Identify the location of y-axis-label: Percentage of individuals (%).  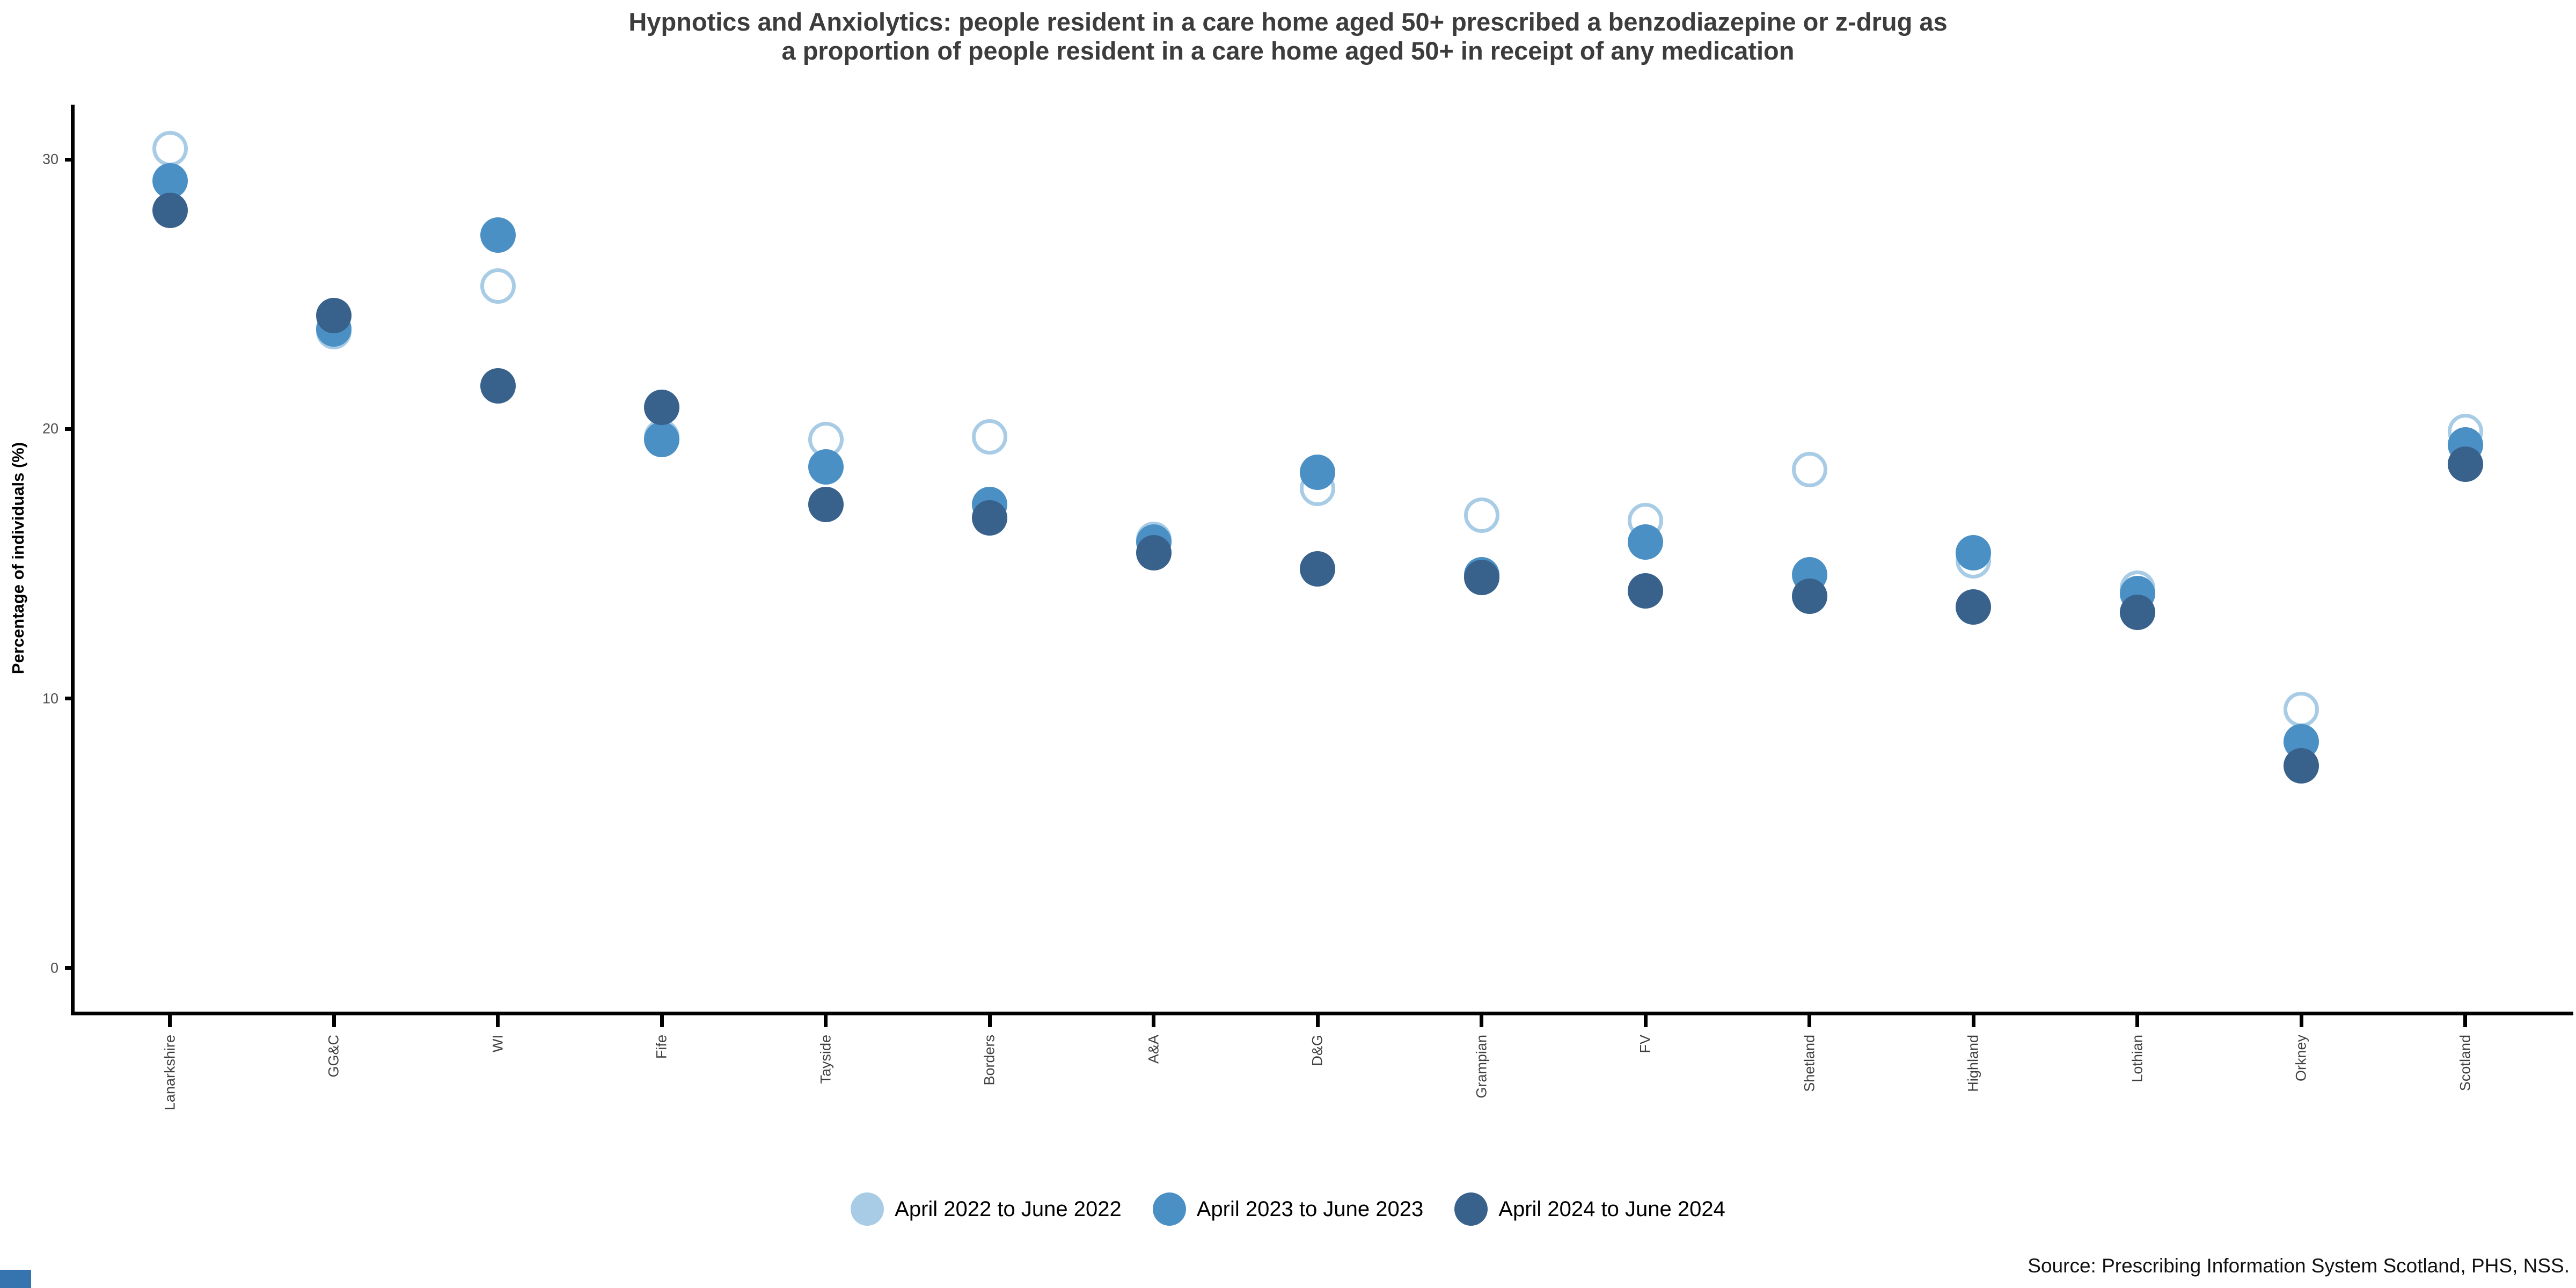
(18, 558).